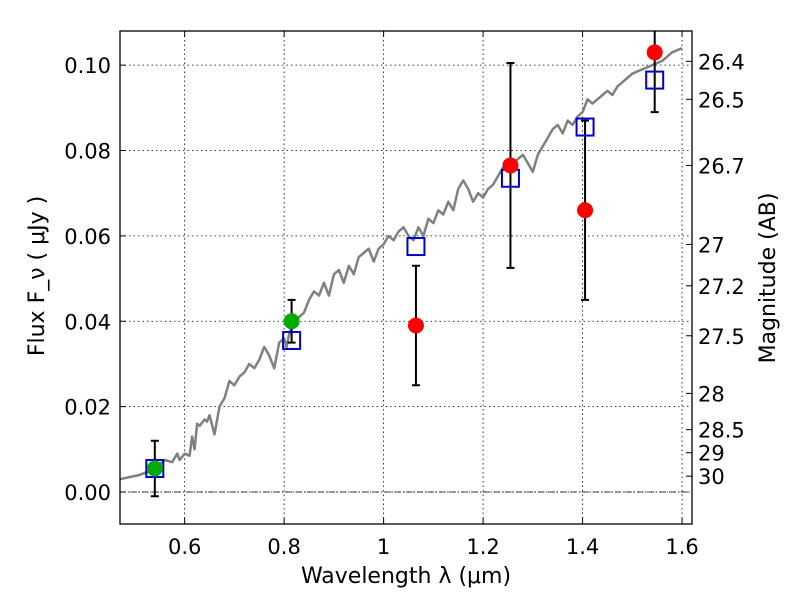  Describe the element at coordinates (721, 431) in the screenshot. I see `right-tick-label: 28.5` at that location.